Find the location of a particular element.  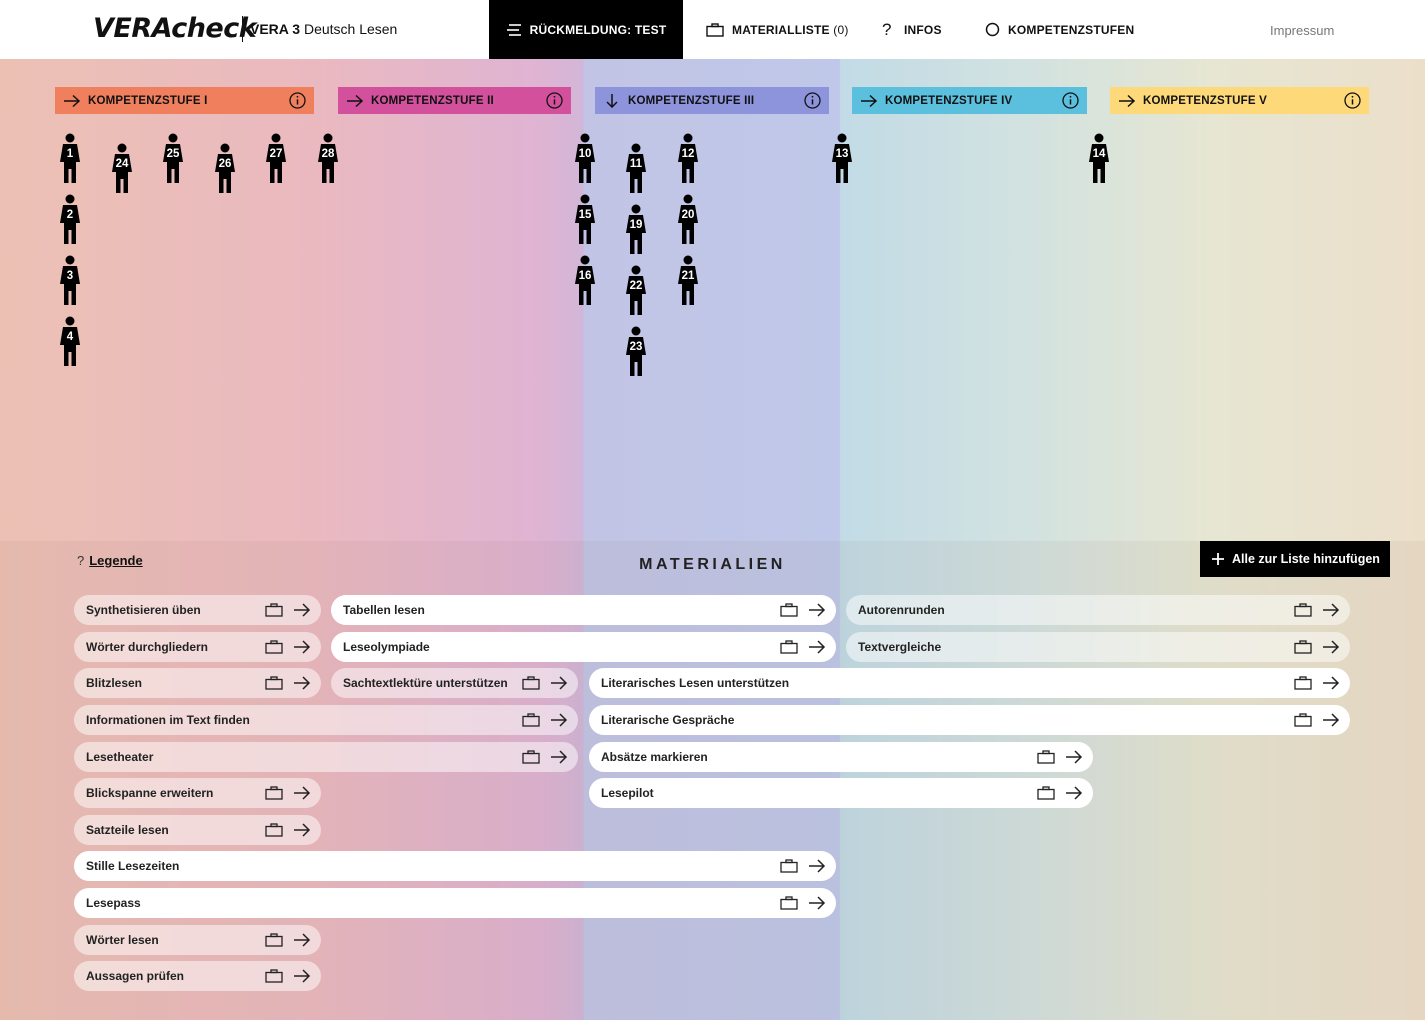

material-item: Leseolympiade is located at coordinates (583, 647).